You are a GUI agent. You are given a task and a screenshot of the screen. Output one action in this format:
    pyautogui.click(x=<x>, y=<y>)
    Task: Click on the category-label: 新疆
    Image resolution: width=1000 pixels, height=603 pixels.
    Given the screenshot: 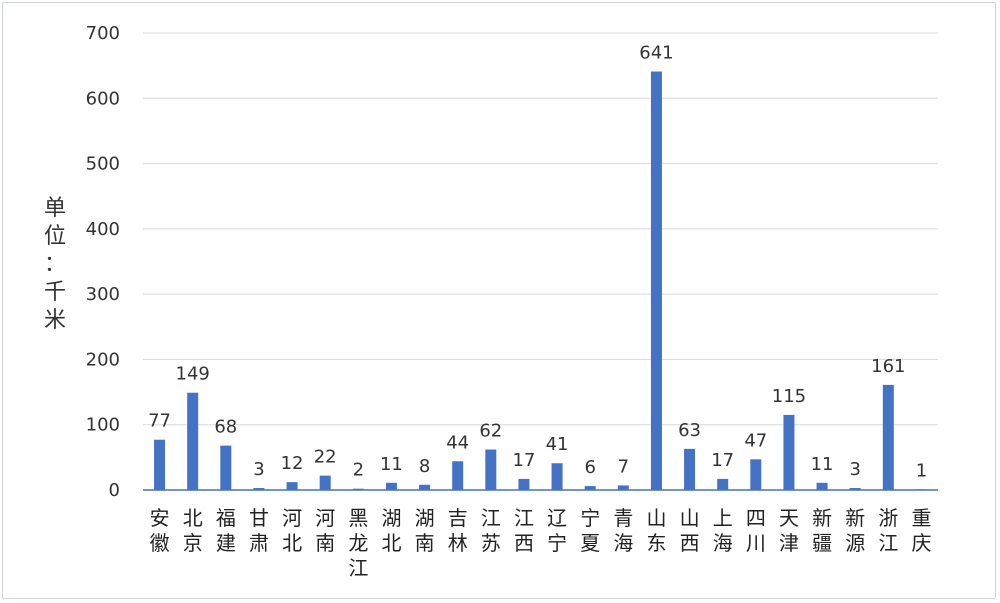 What is the action you would take?
    pyautogui.click(x=822, y=530)
    